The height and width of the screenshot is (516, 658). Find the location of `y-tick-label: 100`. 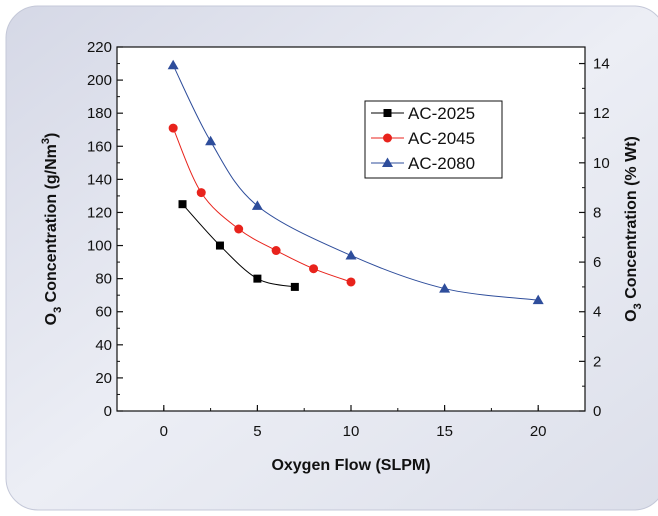

y-tick-label: 100 is located at coordinates (99, 246).